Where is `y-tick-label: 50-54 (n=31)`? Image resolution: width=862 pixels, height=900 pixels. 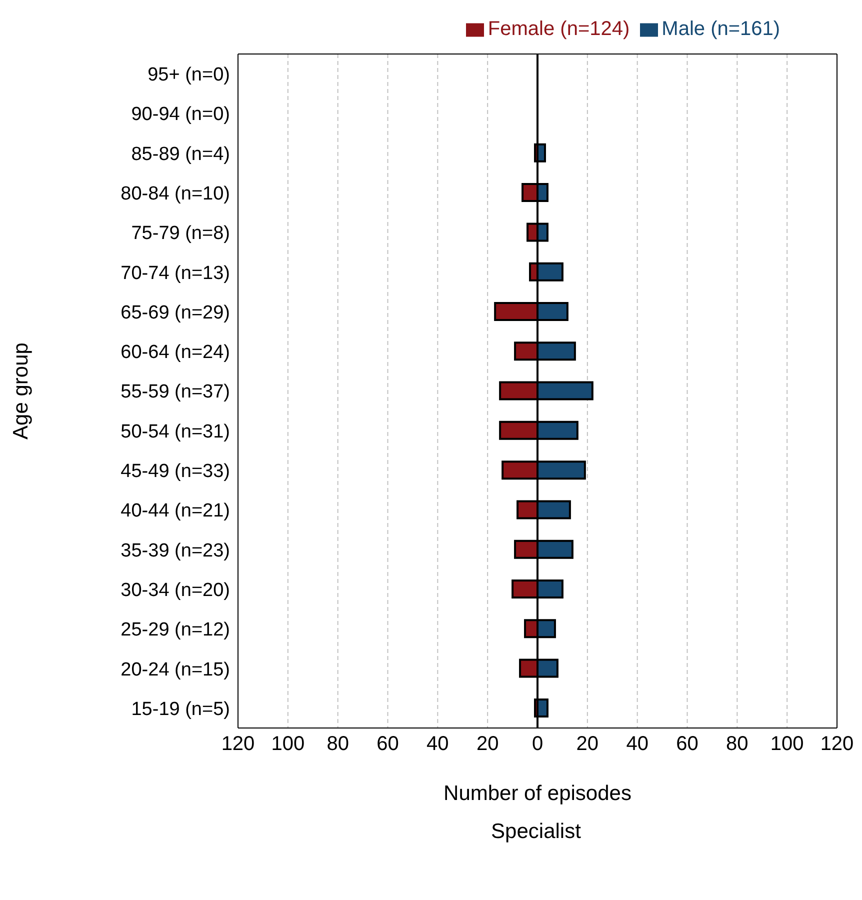
y-tick-label: 50-54 (n=31) is located at coordinates (175, 431).